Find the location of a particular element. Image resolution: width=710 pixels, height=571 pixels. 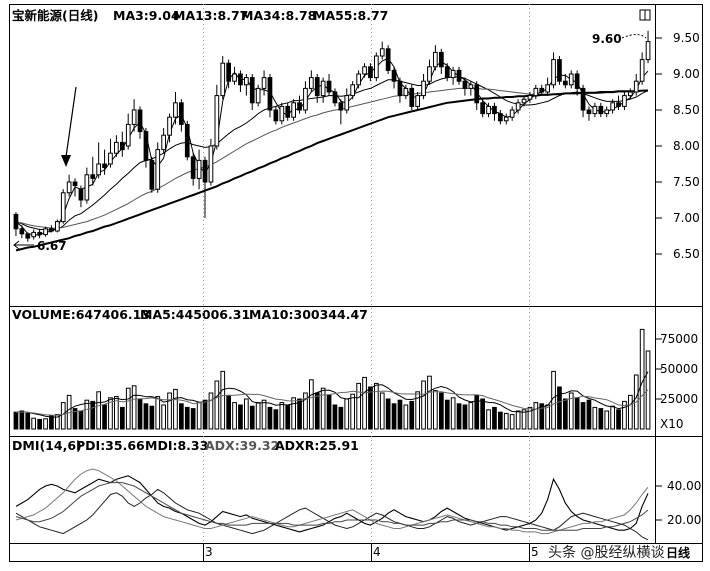

volume-ma10-label: MA10:300344.47 is located at coordinates (308, 314).